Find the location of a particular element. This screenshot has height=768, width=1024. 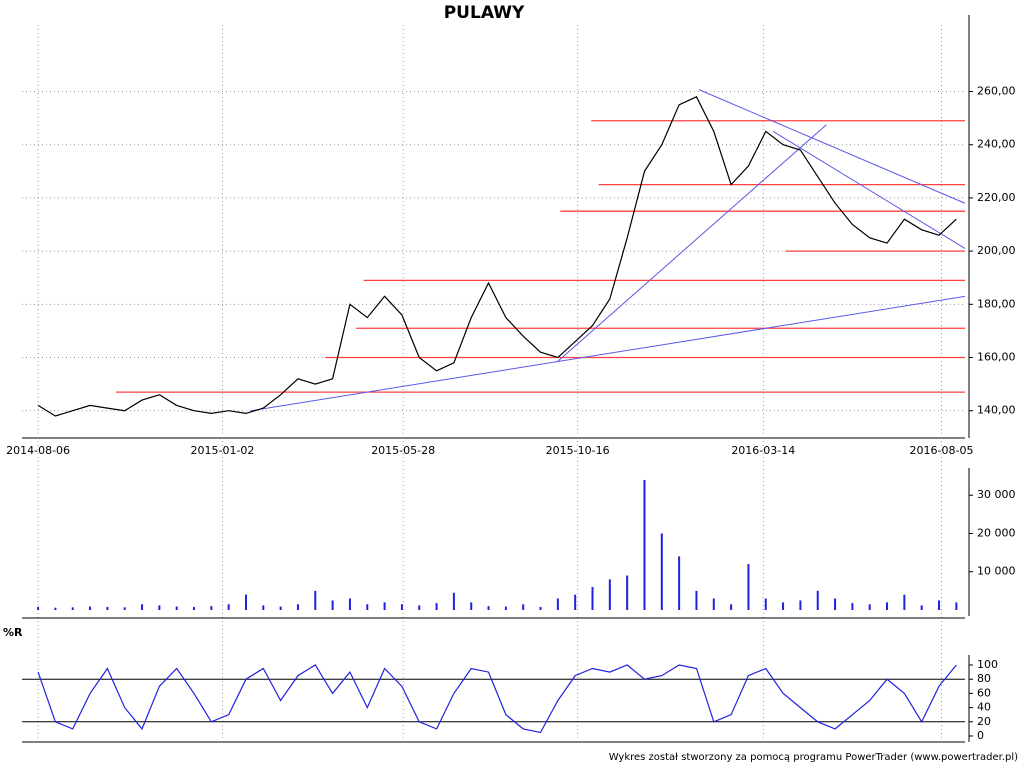

panel-label: %R is located at coordinates (13, 632).